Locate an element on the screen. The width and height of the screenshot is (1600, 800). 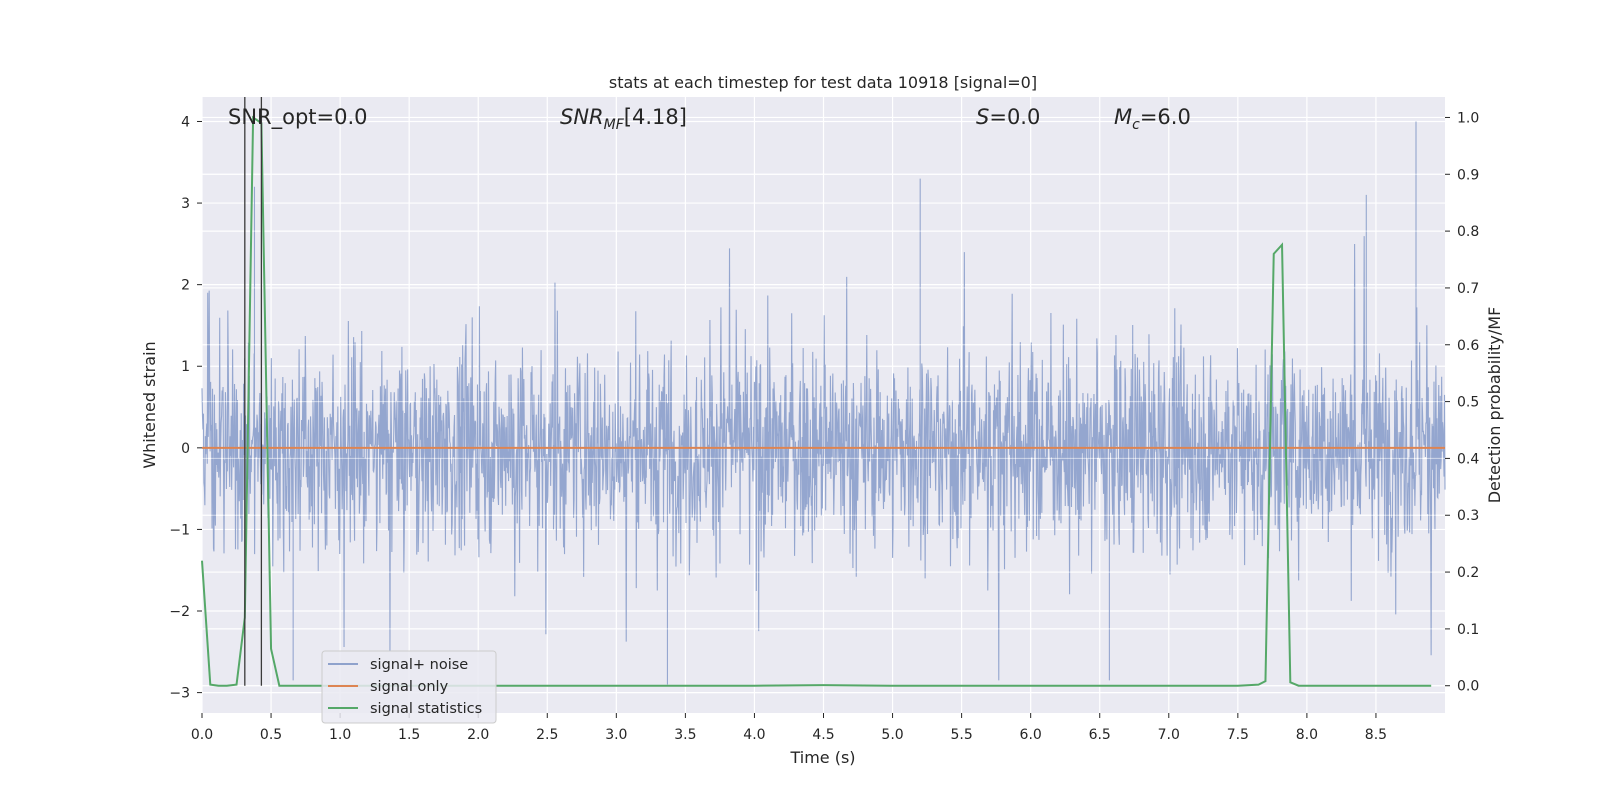
annotation-snr-mf-value: [4.18] is located at coordinates (655, 117).